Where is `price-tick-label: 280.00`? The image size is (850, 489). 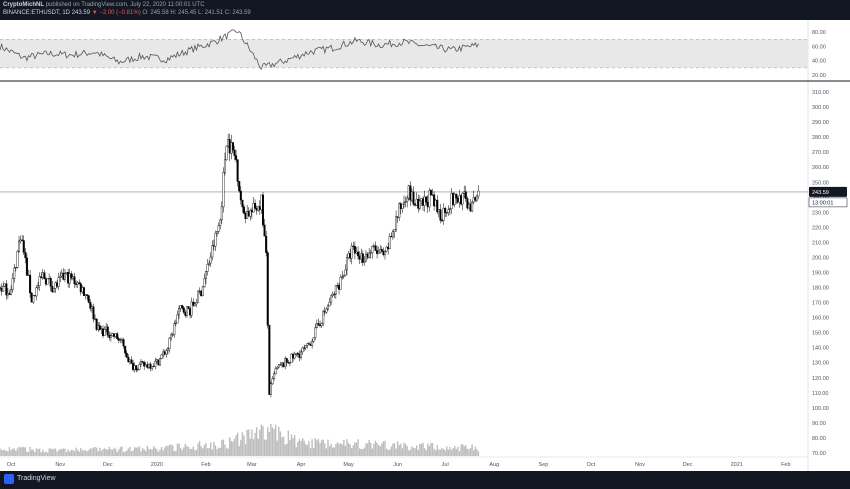
price-tick-label: 280.00 is located at coordinates (820, 138).